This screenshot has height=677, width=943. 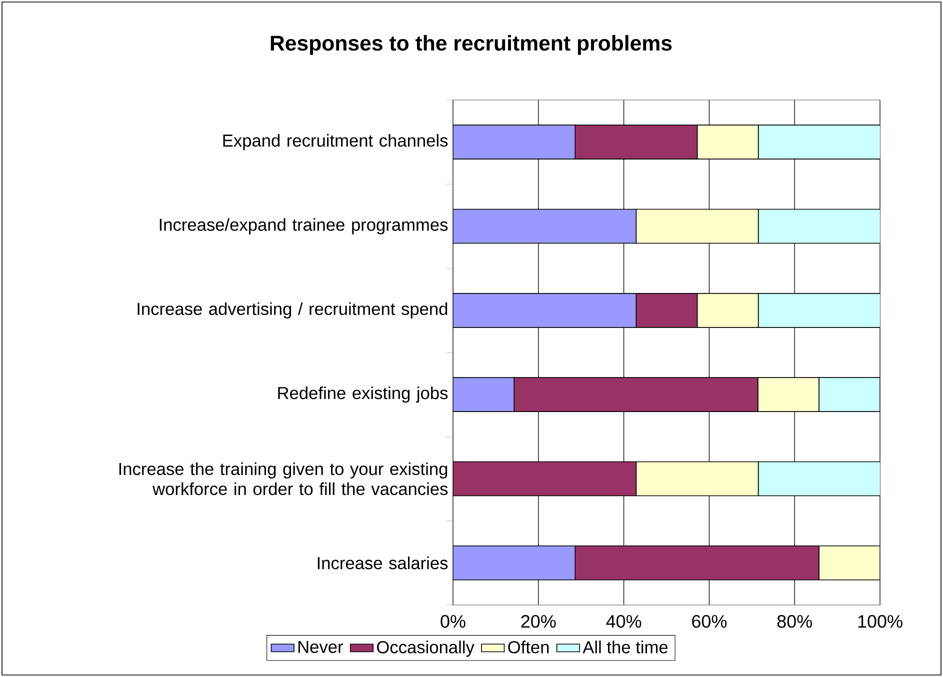 What do you see at coordinates (471, 45) in the screenshot?
I see `chart-title: Responses to the recruitment problems` at bounding box center [471, 45].